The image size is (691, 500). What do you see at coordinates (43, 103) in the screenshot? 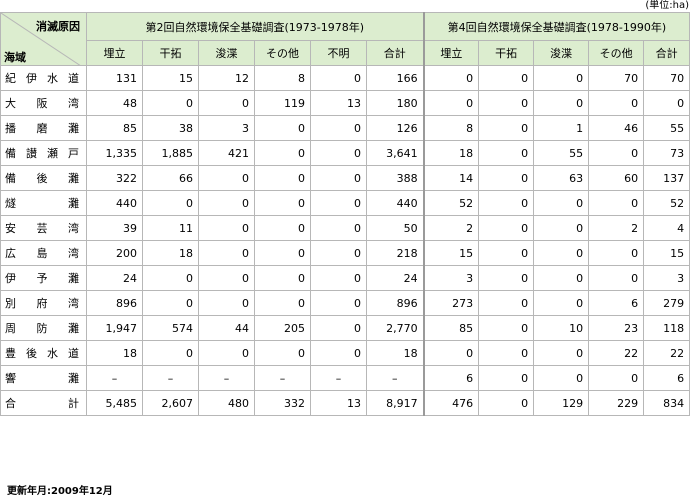
I see `region-name: 大阪湾` at bounding box center [43, 103].